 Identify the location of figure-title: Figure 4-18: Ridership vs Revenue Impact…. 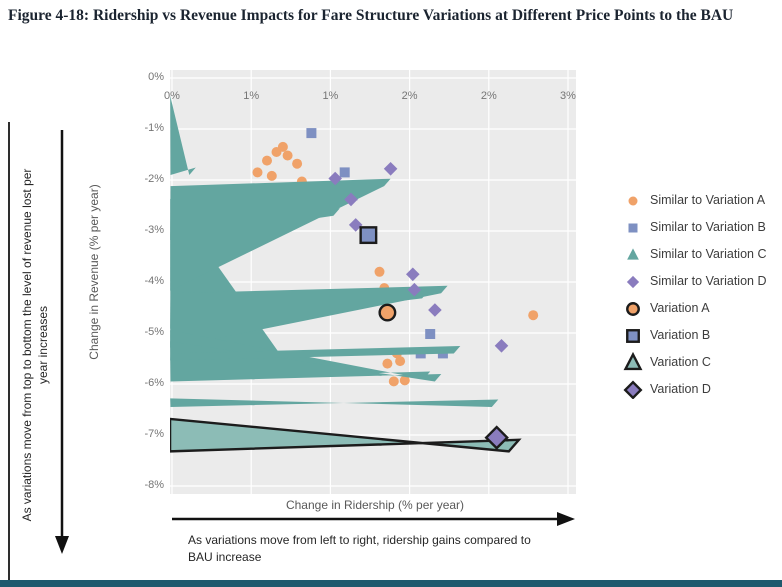
(371, 15).